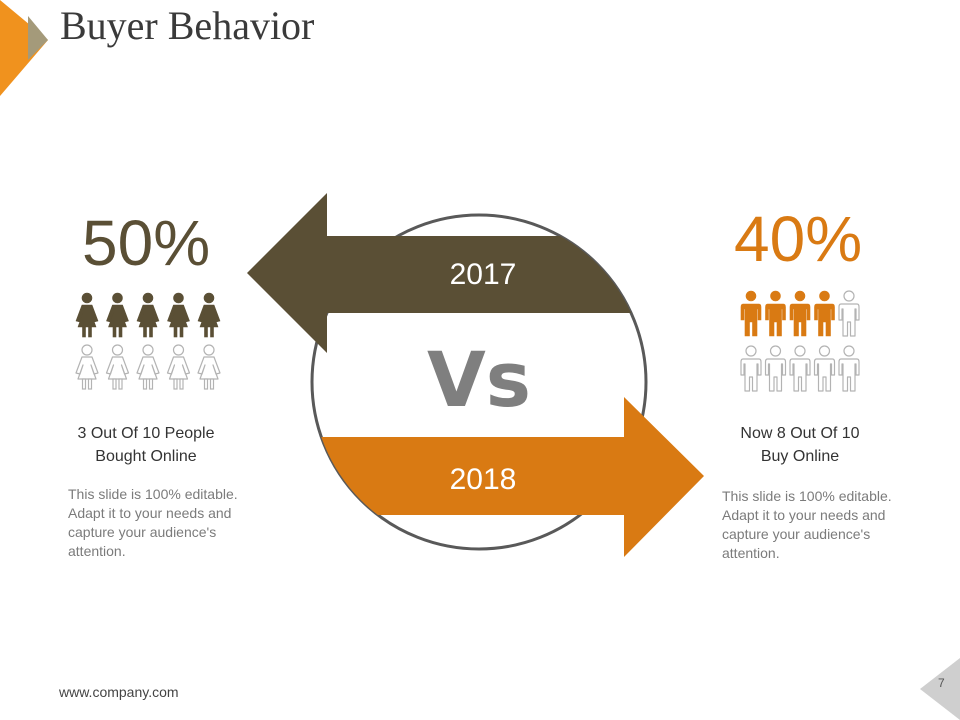  I want to click on footer-url: www.company.com, so click(119, 692).